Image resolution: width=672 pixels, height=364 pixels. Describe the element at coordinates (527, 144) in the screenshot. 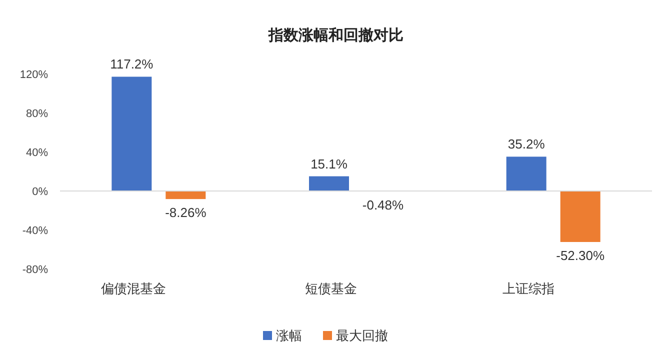

I see `data-label: 35.2%` at that location.